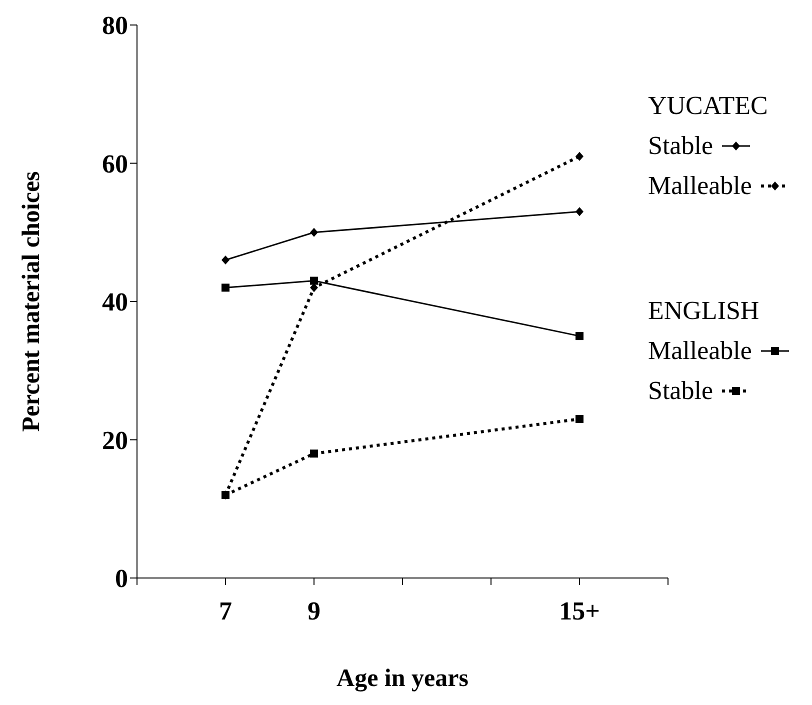 The width and height of the screenshot is (812, 705). Describe the element at coordinates (704, 311) in the screenshot. I see `annotation: ENGLISH` at that location.